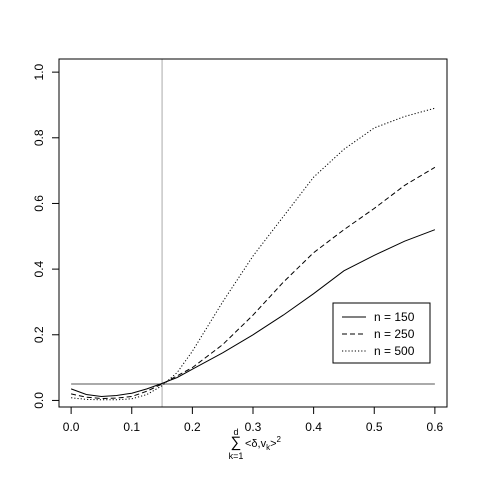 Image resolution: width=480 pixels, height=480 pixels. I want to click on x-label-body-prefix: <δ,v, so click(256, 444).